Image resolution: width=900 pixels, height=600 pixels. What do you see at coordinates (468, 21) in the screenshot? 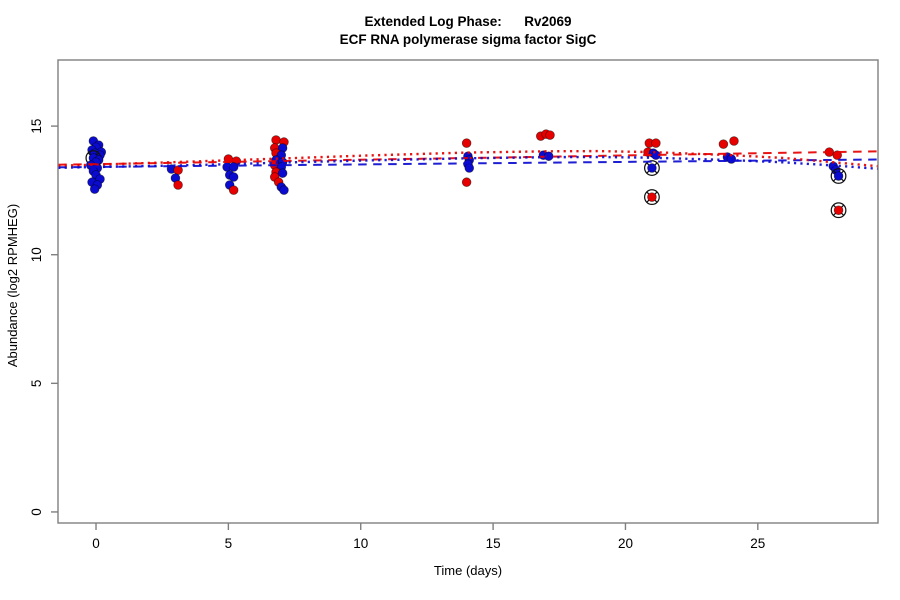
I see `plot-title: Extended Log Phase: Rv2069` at bounding box center [468, 21].